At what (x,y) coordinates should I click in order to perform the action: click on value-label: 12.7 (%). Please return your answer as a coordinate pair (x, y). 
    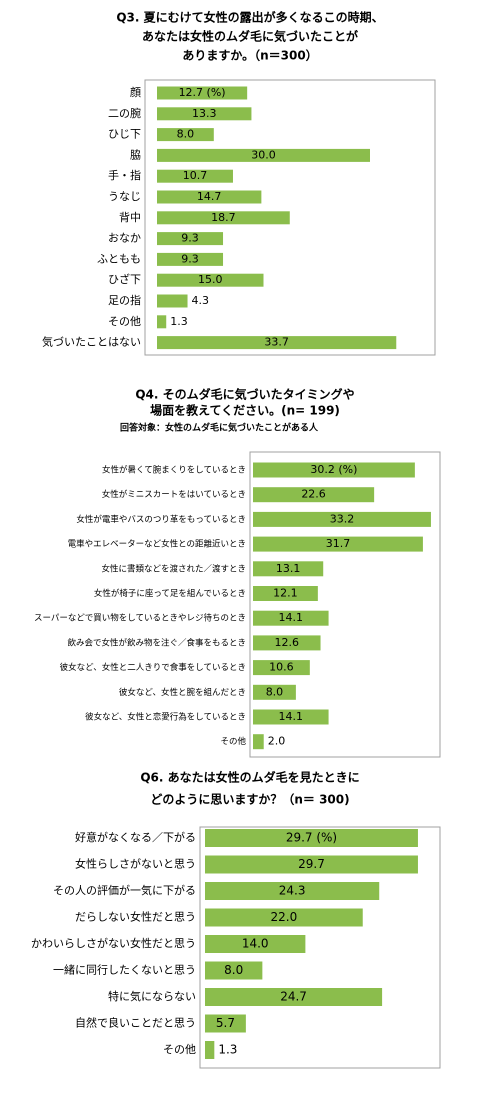
    Looking at the image, I should click on (202, 92).